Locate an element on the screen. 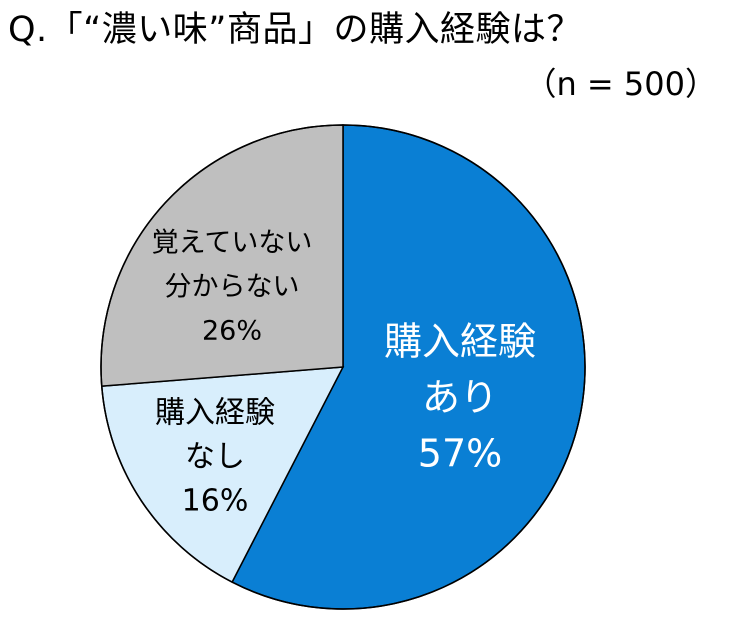 This screenshot has height=620, width=735. sample-size-label: （n = 500） is located at coordinates (620, 84).